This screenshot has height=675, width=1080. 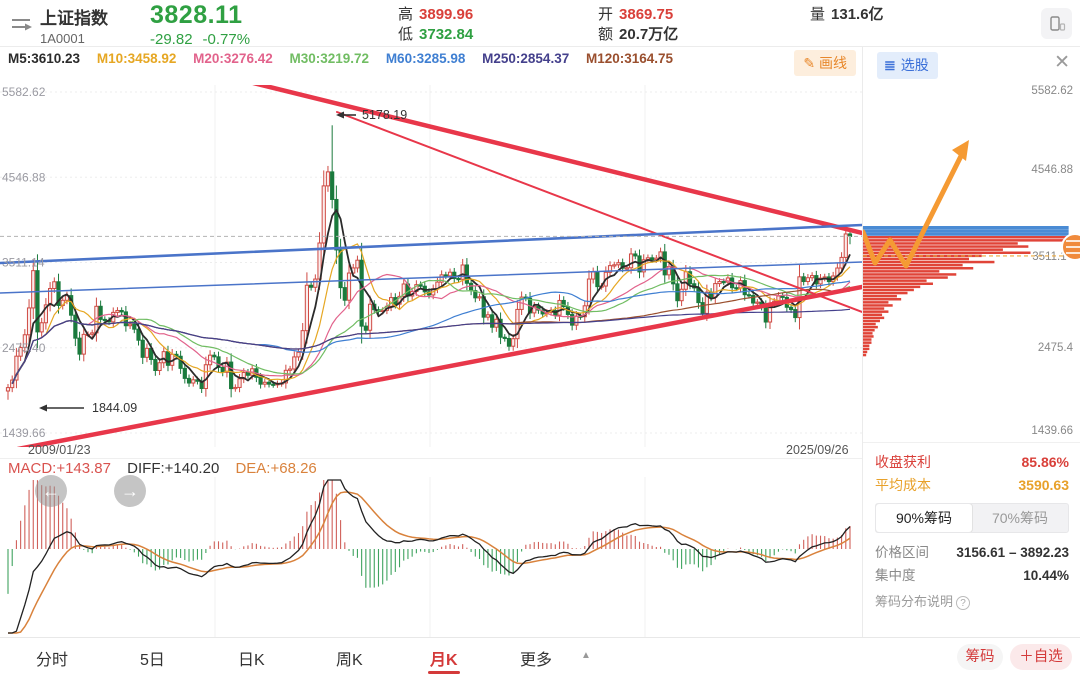 I want to click on rotate-phone-icon, so click(x=1057, y=23).